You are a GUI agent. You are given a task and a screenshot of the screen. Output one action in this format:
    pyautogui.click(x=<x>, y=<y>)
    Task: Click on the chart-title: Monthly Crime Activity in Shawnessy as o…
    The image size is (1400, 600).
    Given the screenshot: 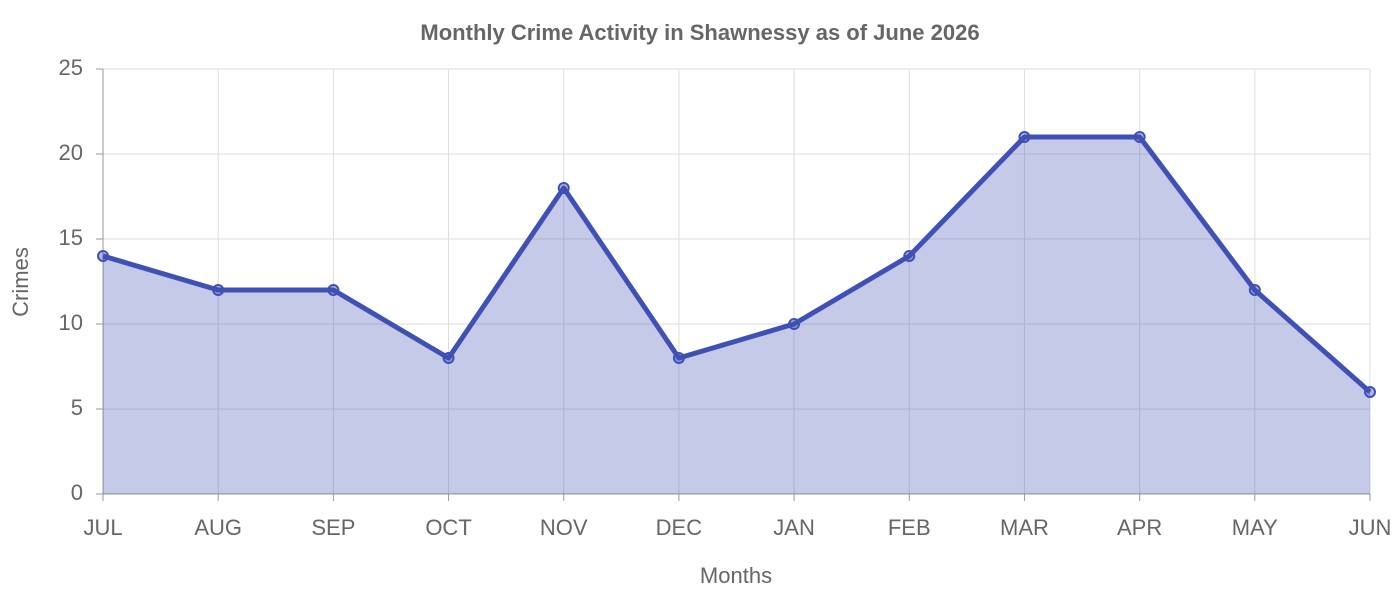 What is the action you would take?
    pyautogui.click(x=699, y=32)
    